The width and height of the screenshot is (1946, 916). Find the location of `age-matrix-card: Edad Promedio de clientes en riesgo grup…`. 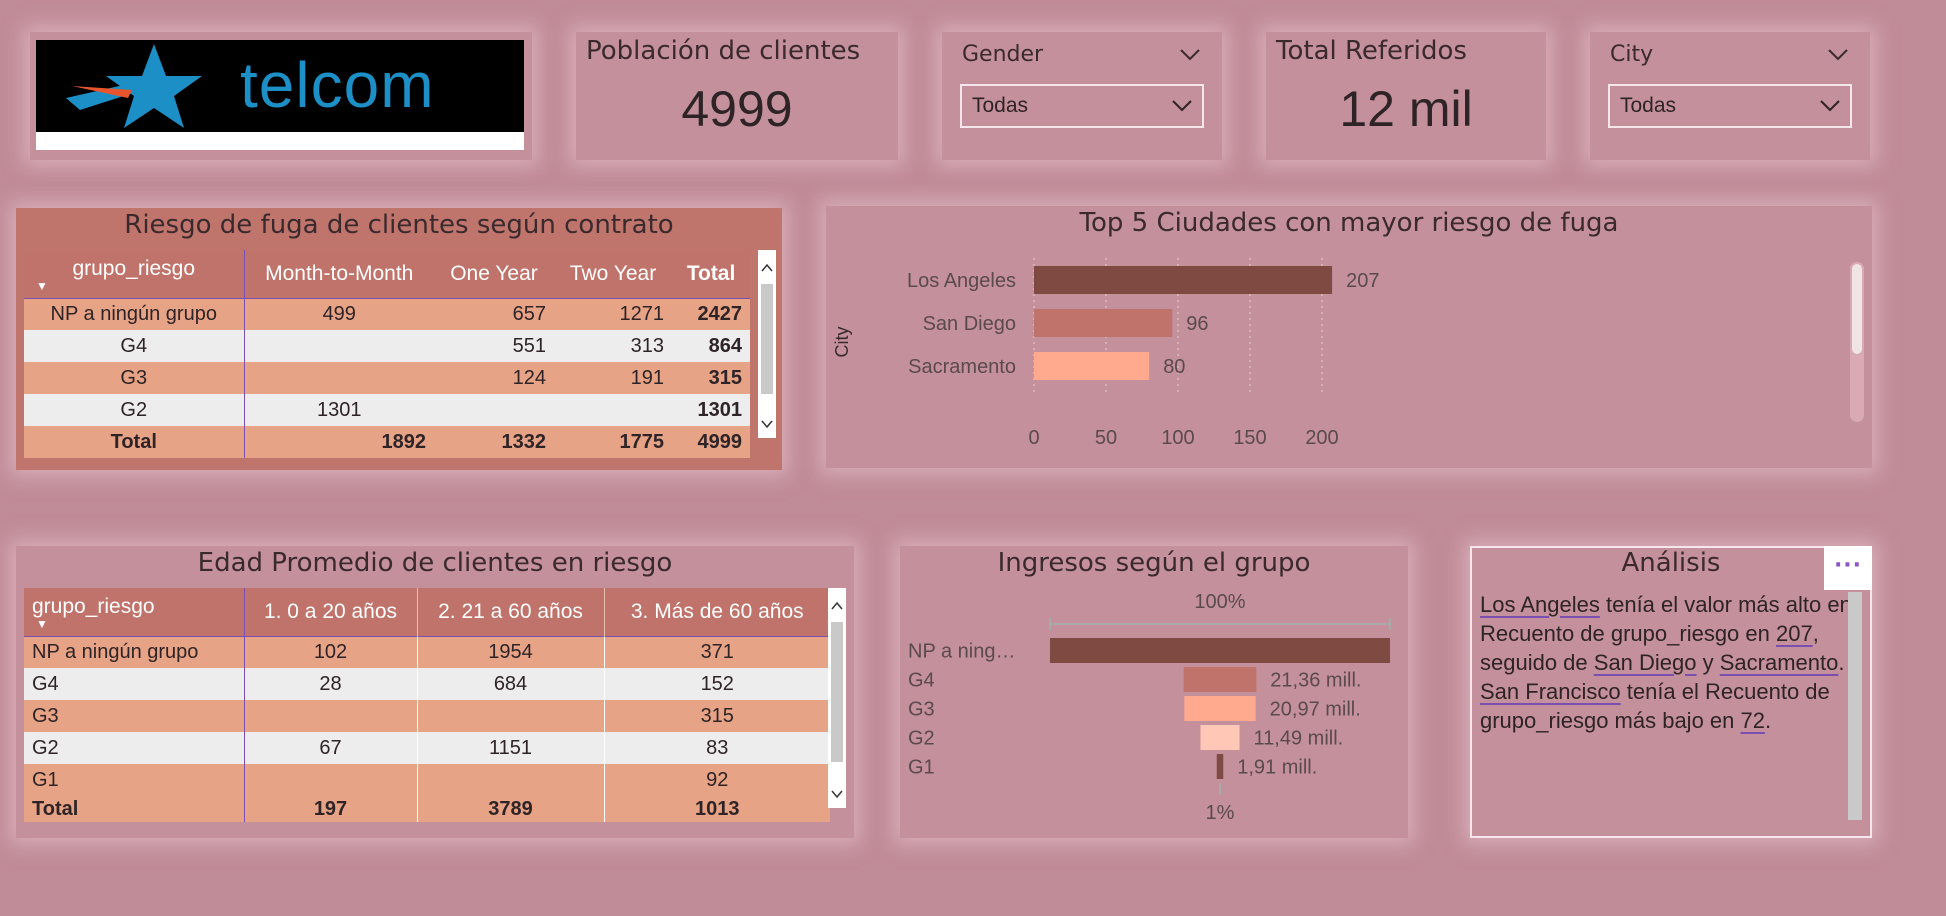

age-matrix-card: Edad Promedio de clientes en riesgo grup… is located at coordinates (435, 692).